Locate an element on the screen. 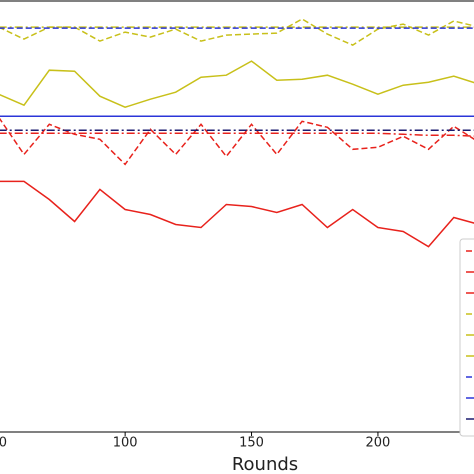 Image resolution: width=474 pixels, height=474 pixels. x-axis-label: Rounds is located at coordinates (265, 464).